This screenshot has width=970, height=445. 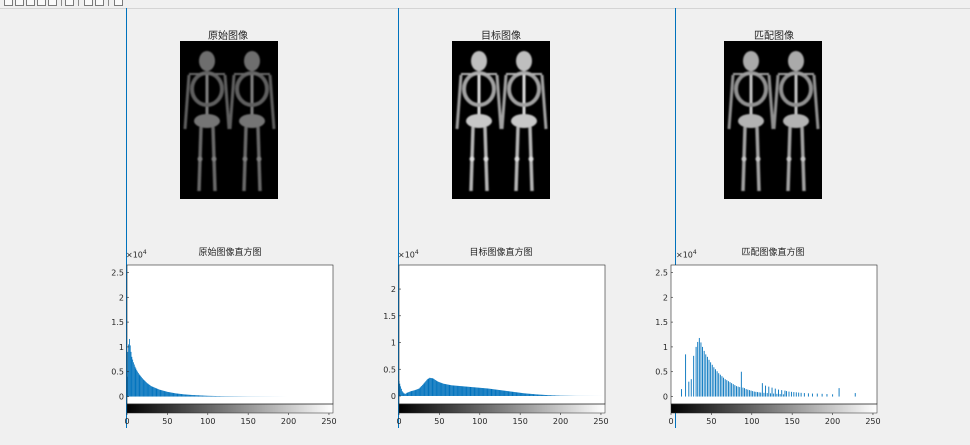 What do you see at coordinates (118, 3) in the screenshot?
I see `rotate-icon` at bounding box center [118, 3].